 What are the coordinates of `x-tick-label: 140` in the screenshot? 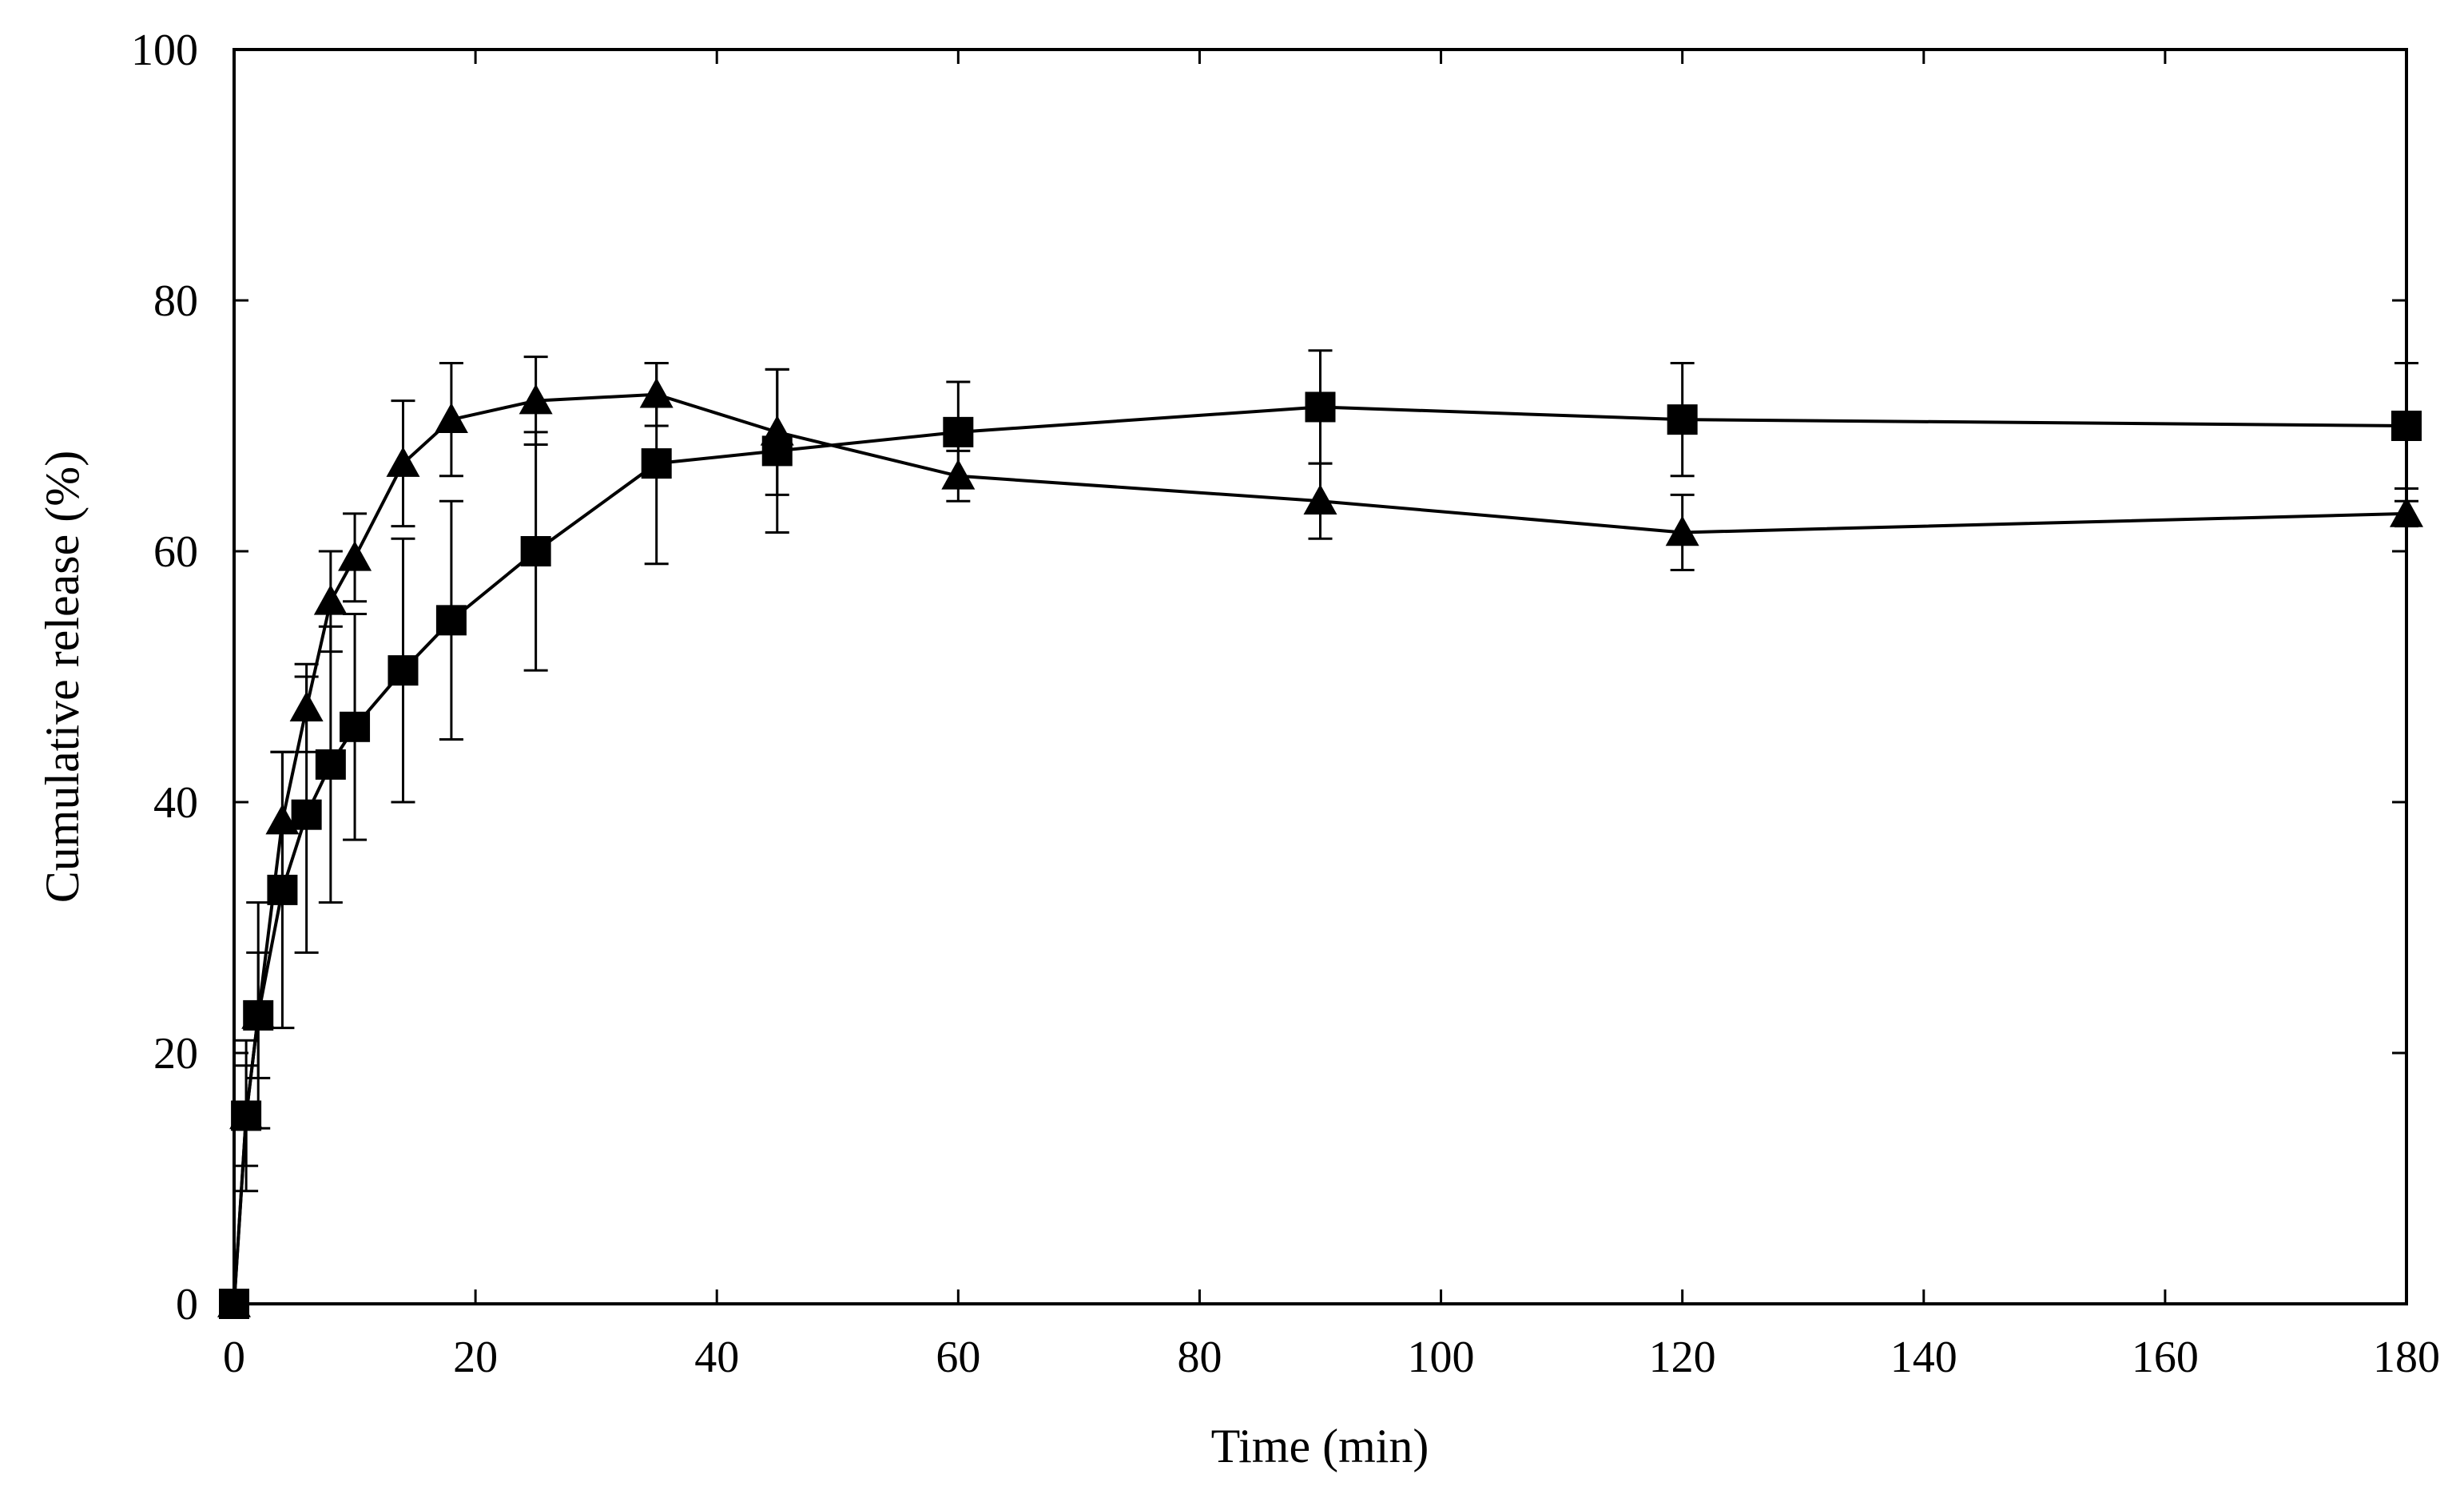 It's located at (1923, 1357).